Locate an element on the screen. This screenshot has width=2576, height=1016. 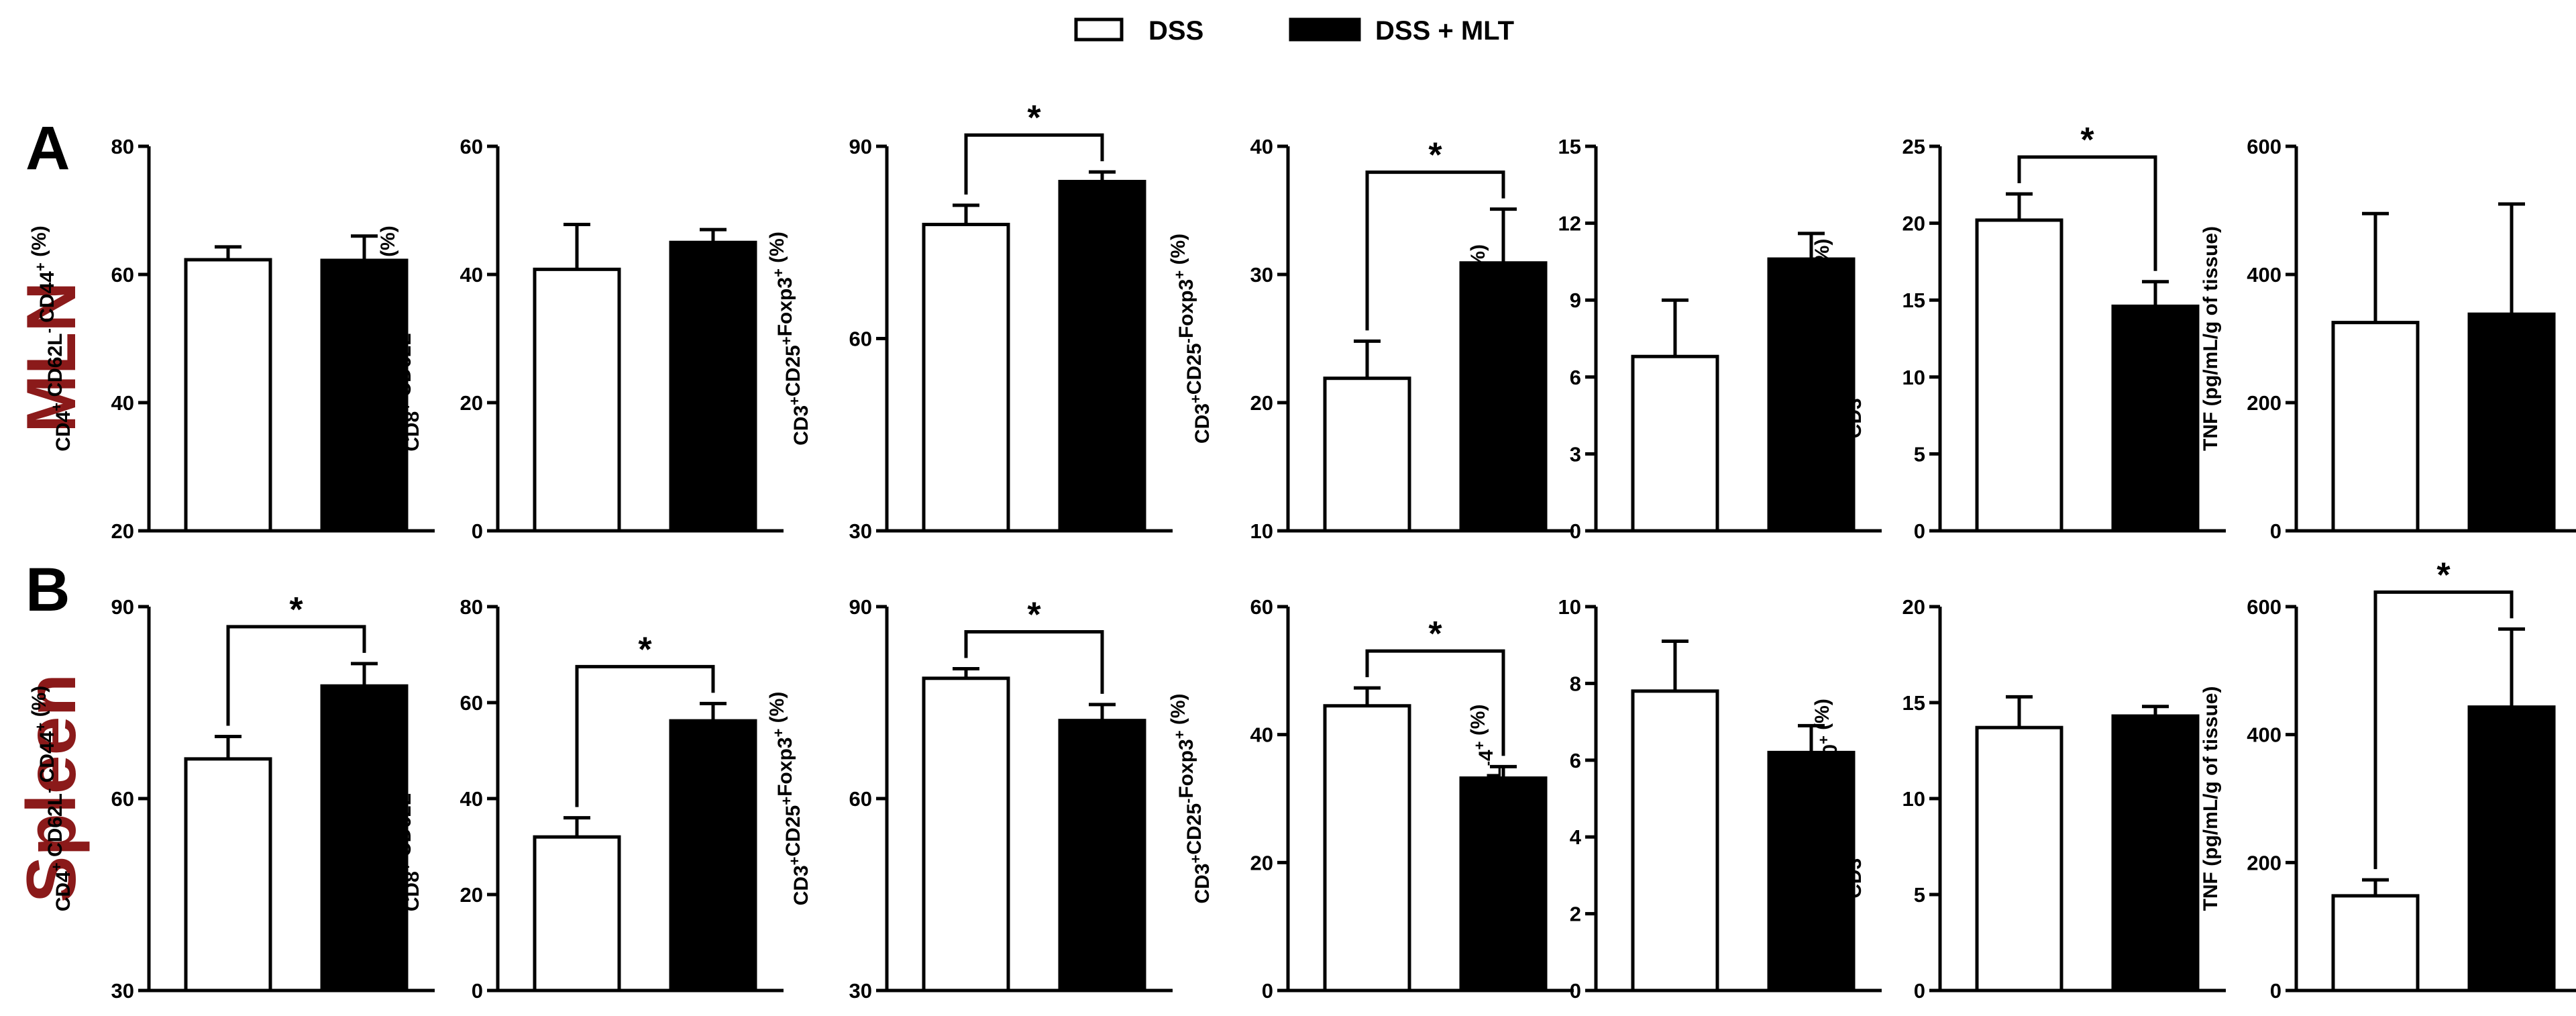
chart-1: 20 40 60 80 CD4+ CD62L- CD44+ (%) is located at coordinates (231, 339).